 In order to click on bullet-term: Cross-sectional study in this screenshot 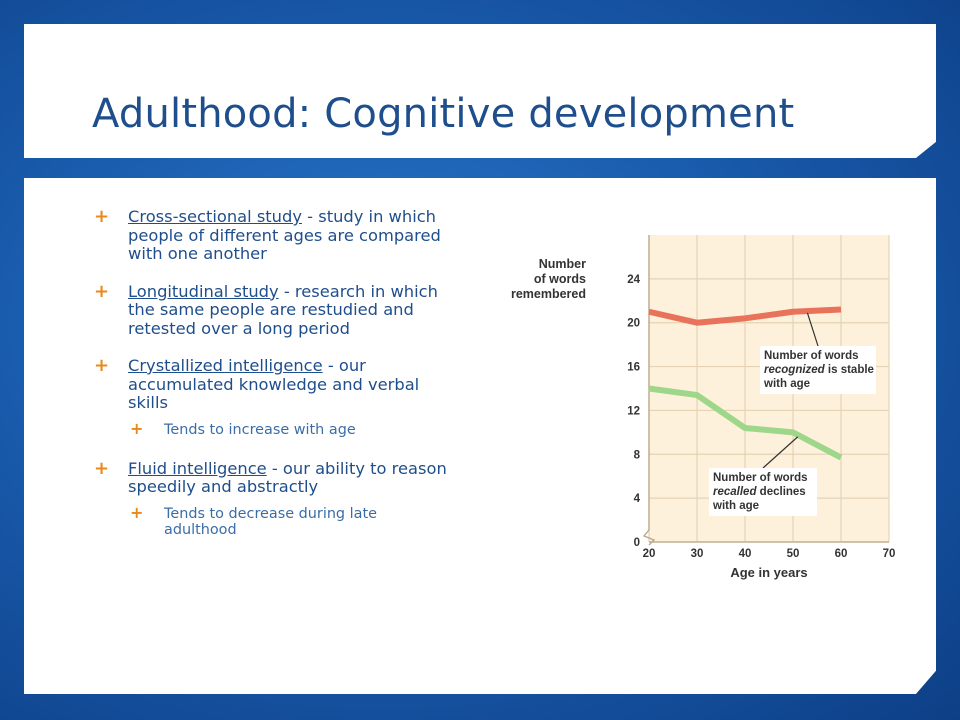, I will do `click(215, 216)`.